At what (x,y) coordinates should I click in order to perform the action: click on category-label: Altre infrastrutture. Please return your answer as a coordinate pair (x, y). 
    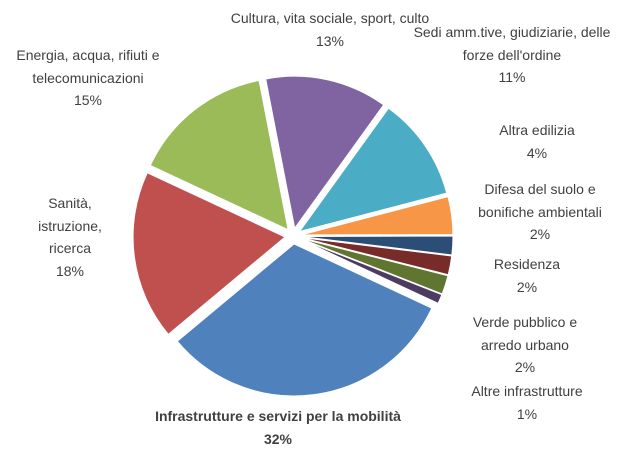
    Looking at the image, I should click on (527, 391).